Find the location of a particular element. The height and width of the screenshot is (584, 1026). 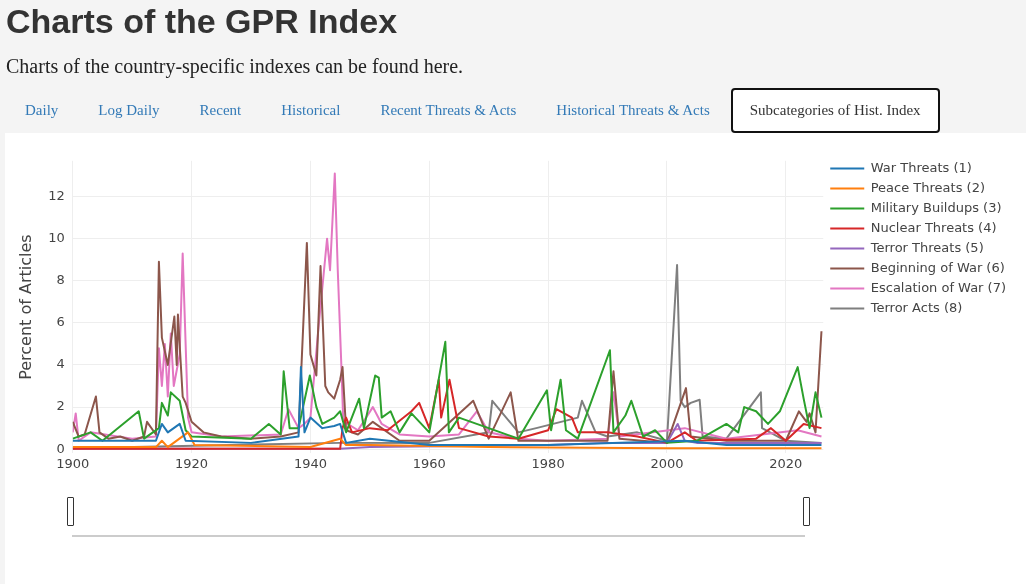

chart-subtitle: Charts of the country-specific indexes can be found here. is located at coordinates (235, 66).